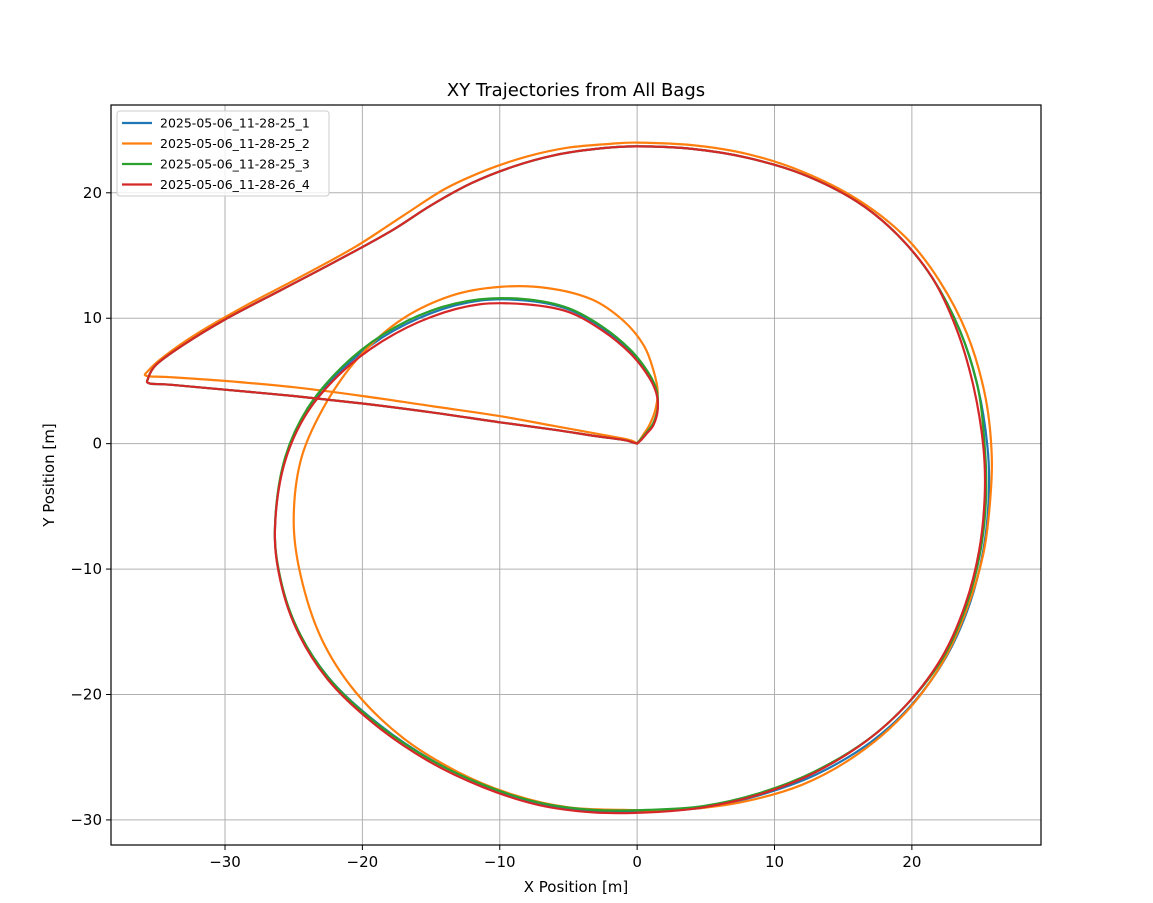 The width and height of the screenshot is (1153, 903). What do you see at coordinates (235, 184) in the screenshot?
I see `legend-entry: 2025-05-06_11-28-26_4` at bounding box center [235, 184].